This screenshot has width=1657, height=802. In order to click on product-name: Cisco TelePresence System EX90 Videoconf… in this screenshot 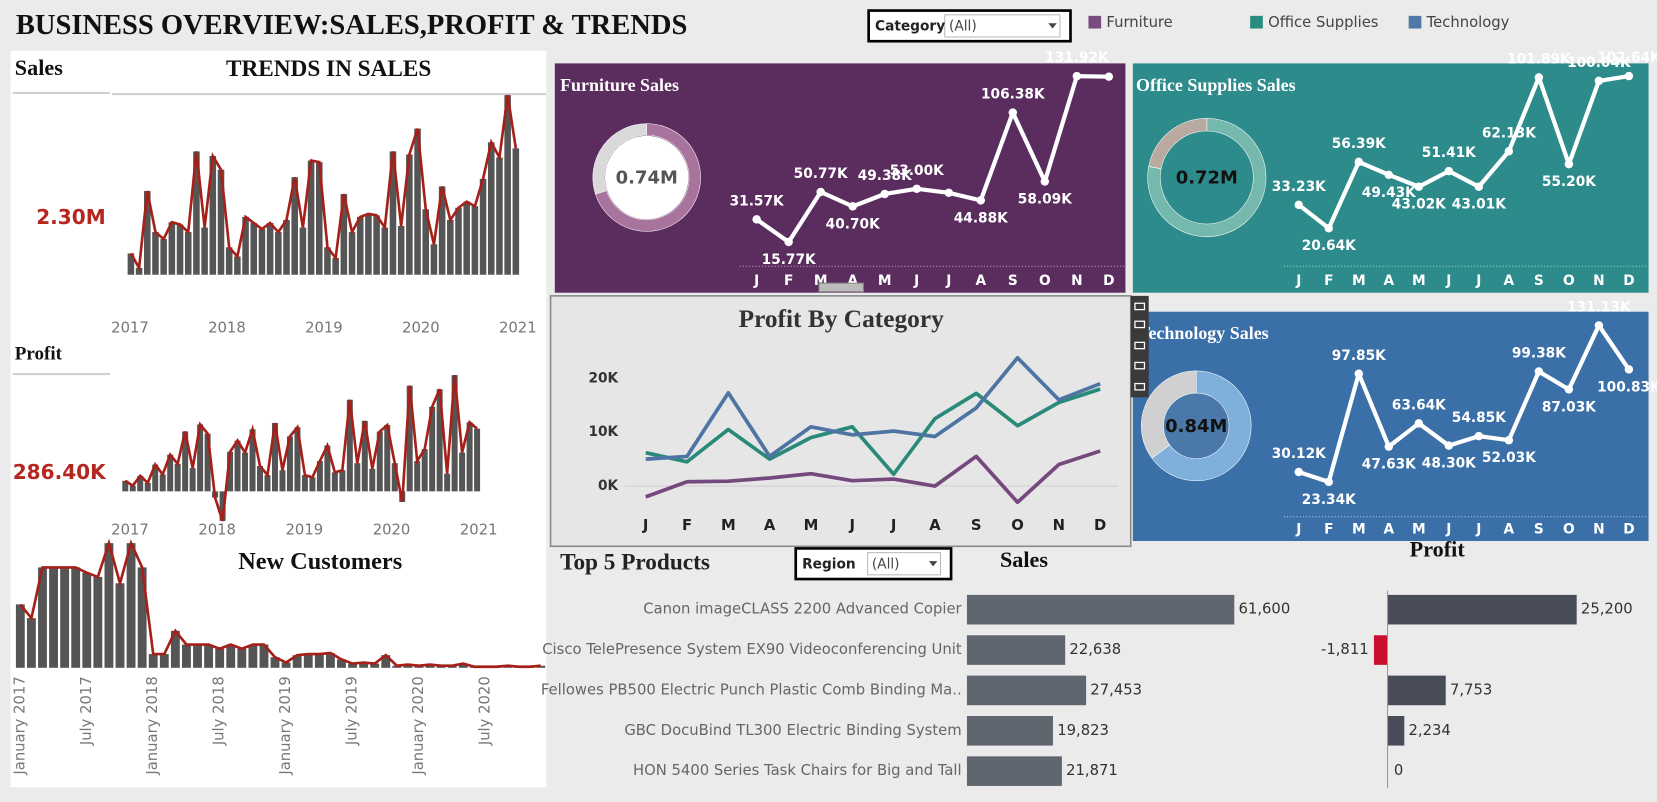, I will do `click(752, 649)`.